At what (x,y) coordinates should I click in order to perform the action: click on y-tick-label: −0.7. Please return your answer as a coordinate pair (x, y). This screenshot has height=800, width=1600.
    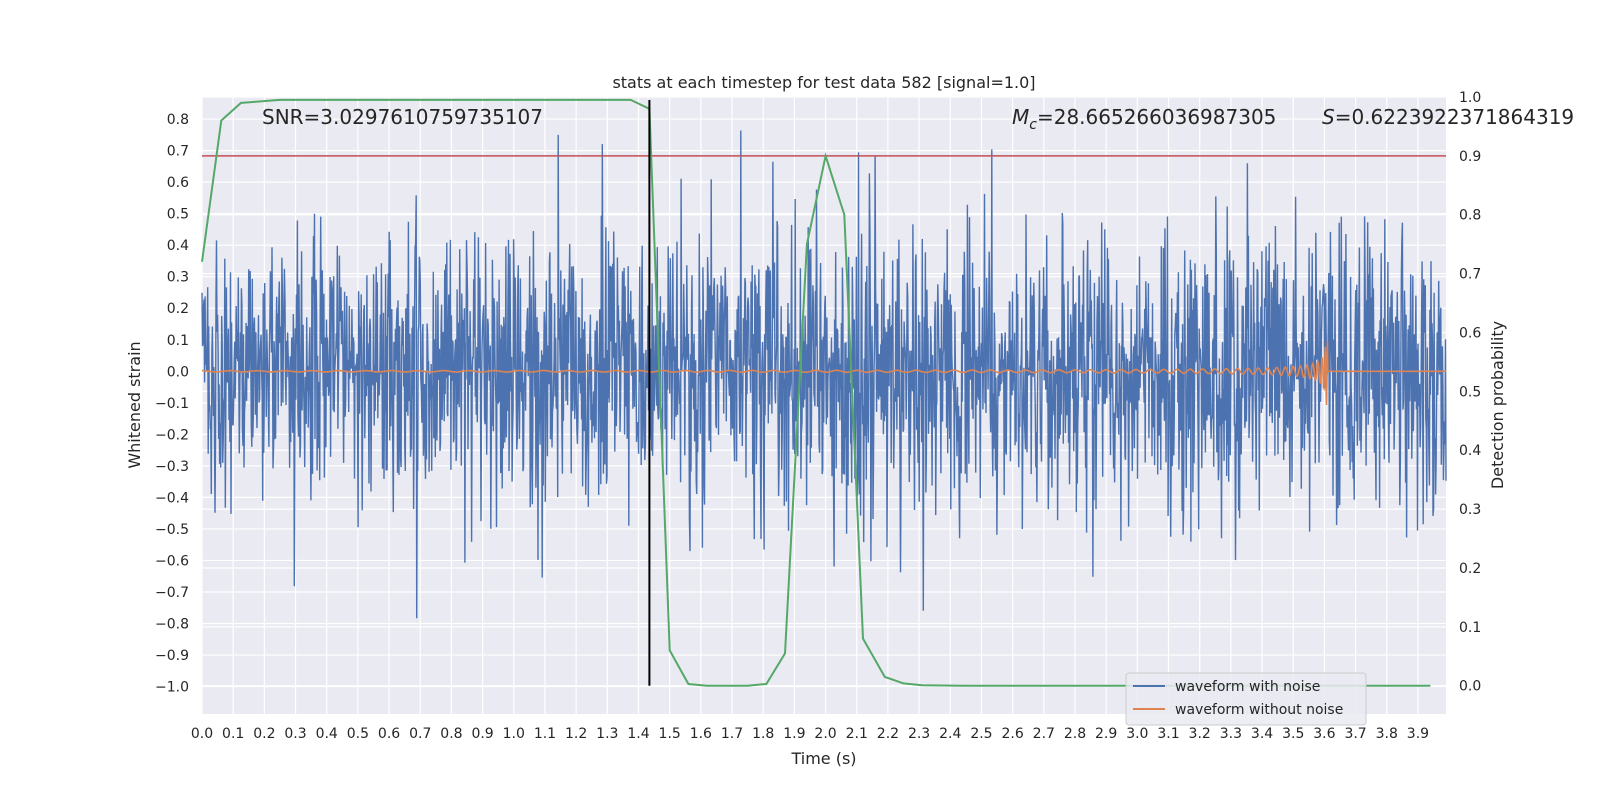
    Looking at the image, I should click on (172, 593).